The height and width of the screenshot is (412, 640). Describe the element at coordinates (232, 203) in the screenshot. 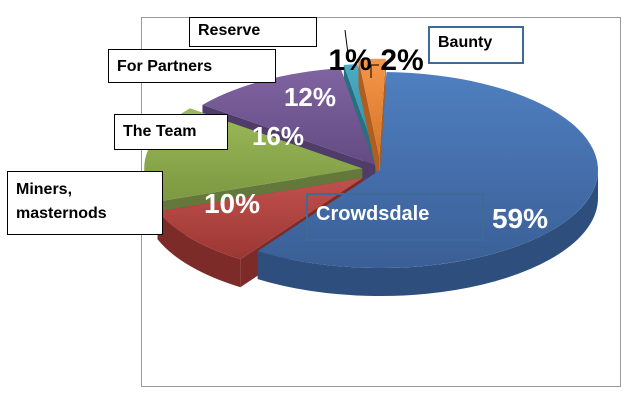

I see `data-label-miners-masternods: 10%` at that location.